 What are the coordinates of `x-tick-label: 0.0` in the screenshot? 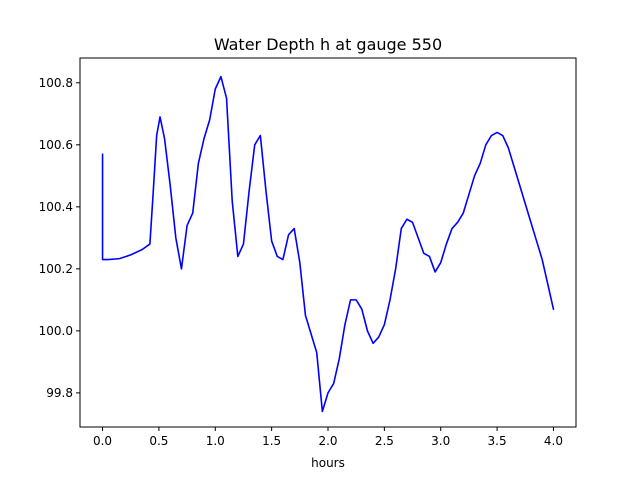 It's located at (102, 441).